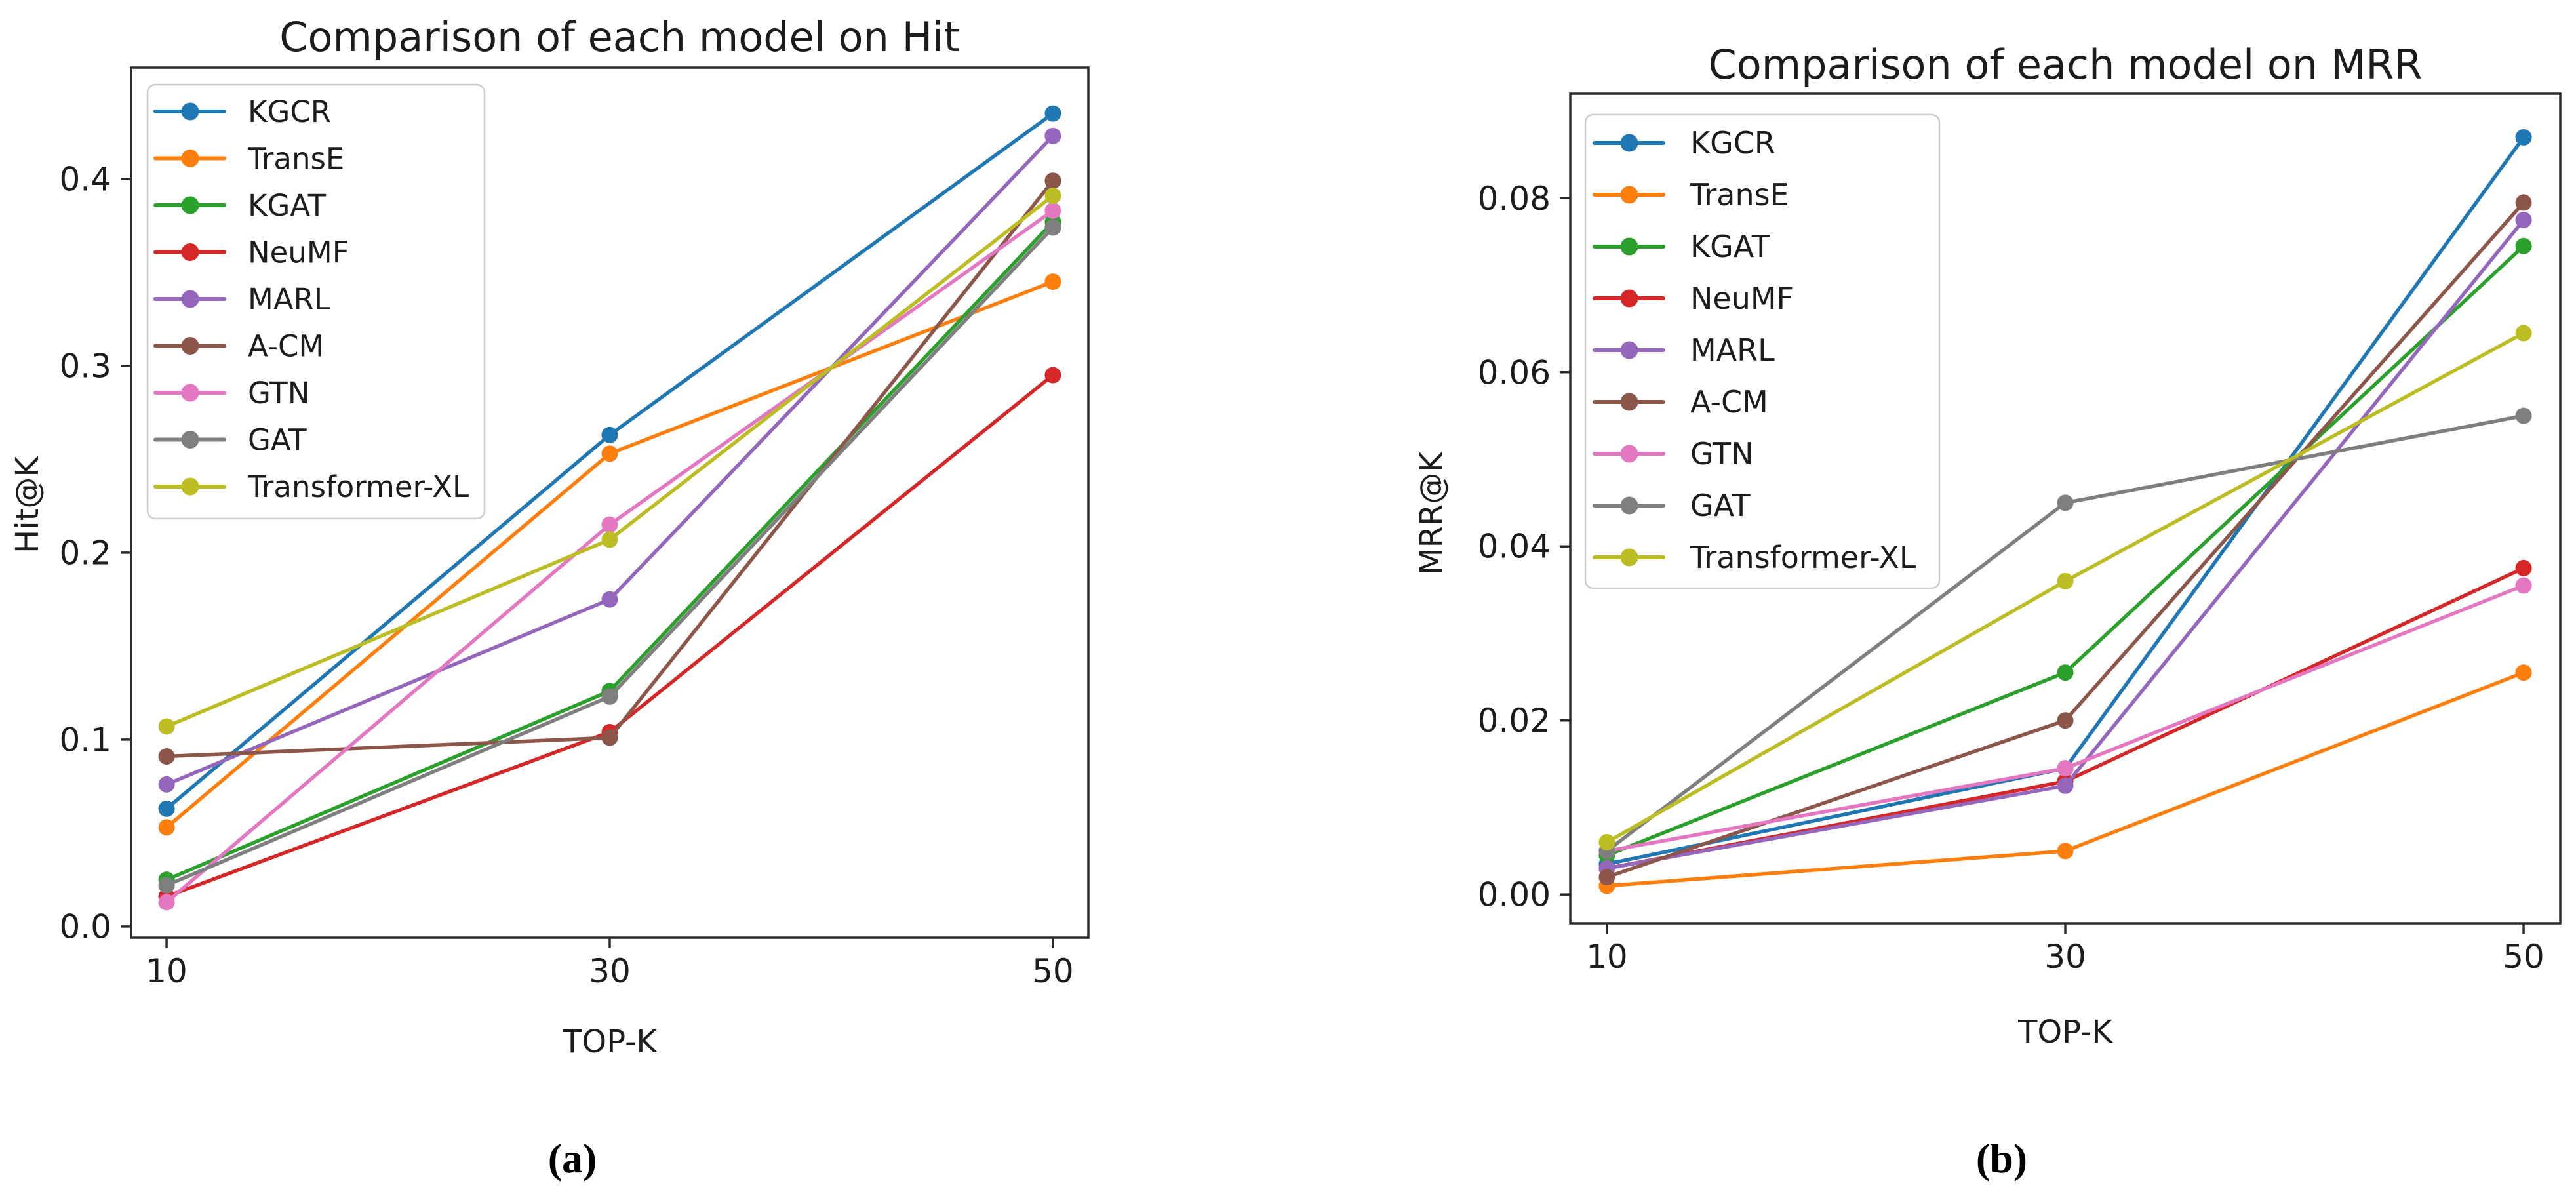  What do you see at coordinates (85, 553) in the screenshot?
I see `y-tick-label: 0.2` at bounding box center [85, 553].